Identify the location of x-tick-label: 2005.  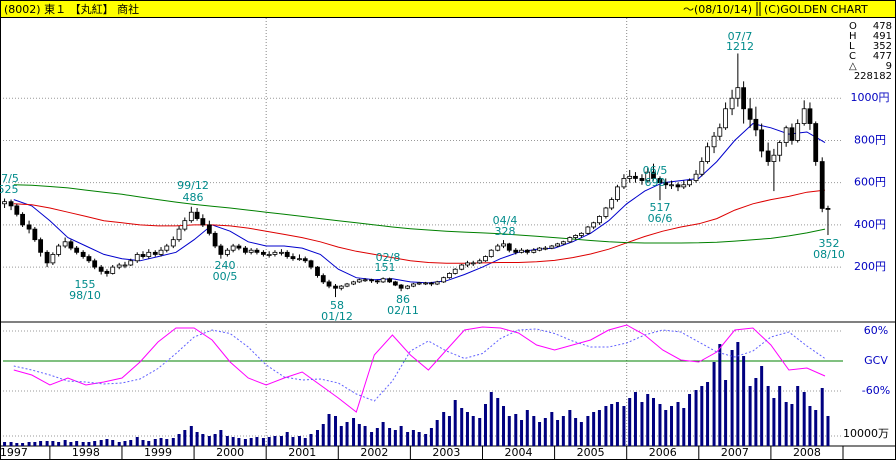
(591, 452).